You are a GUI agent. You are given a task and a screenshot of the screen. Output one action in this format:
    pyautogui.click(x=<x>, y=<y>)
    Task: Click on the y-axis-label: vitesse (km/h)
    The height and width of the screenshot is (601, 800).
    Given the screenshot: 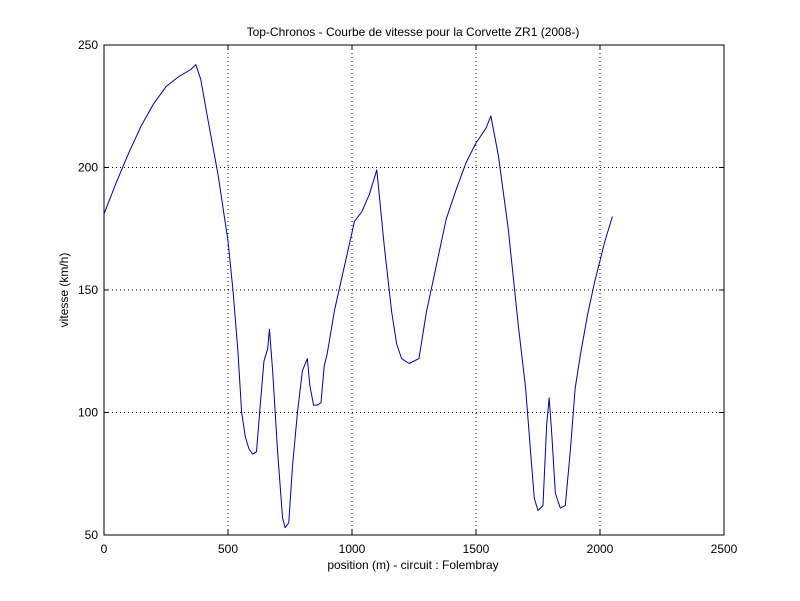 What is the action you would take?
    pyautogui.click(x=64, y=290)
    